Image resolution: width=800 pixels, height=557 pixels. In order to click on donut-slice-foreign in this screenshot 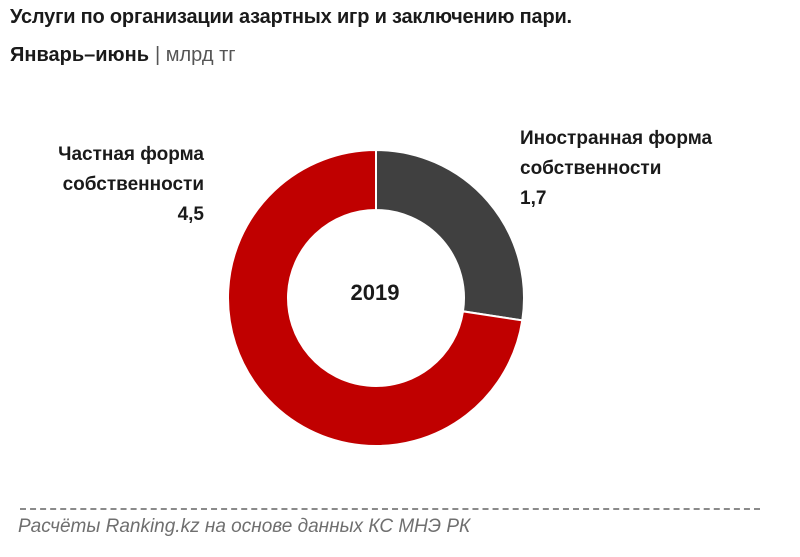, I will do `click(450, 235)`.